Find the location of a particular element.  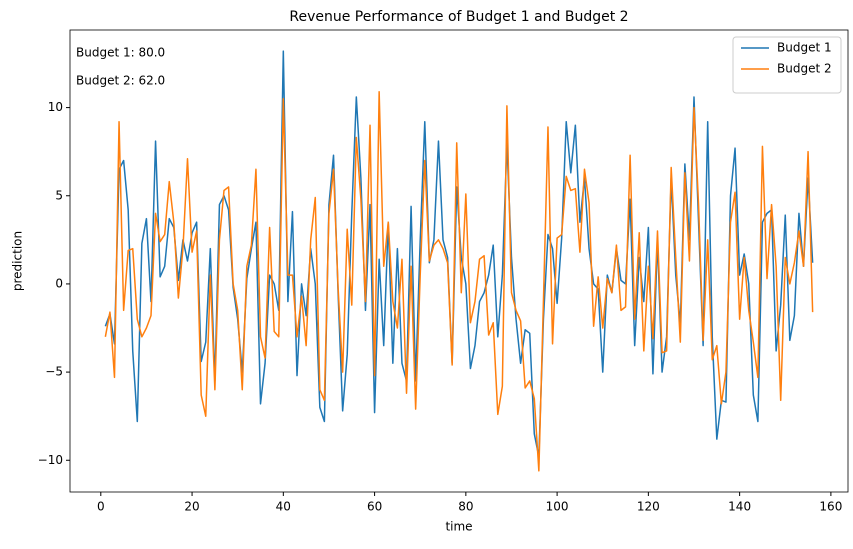

y-axis-label: prediction is located at coordinates (18, 261).